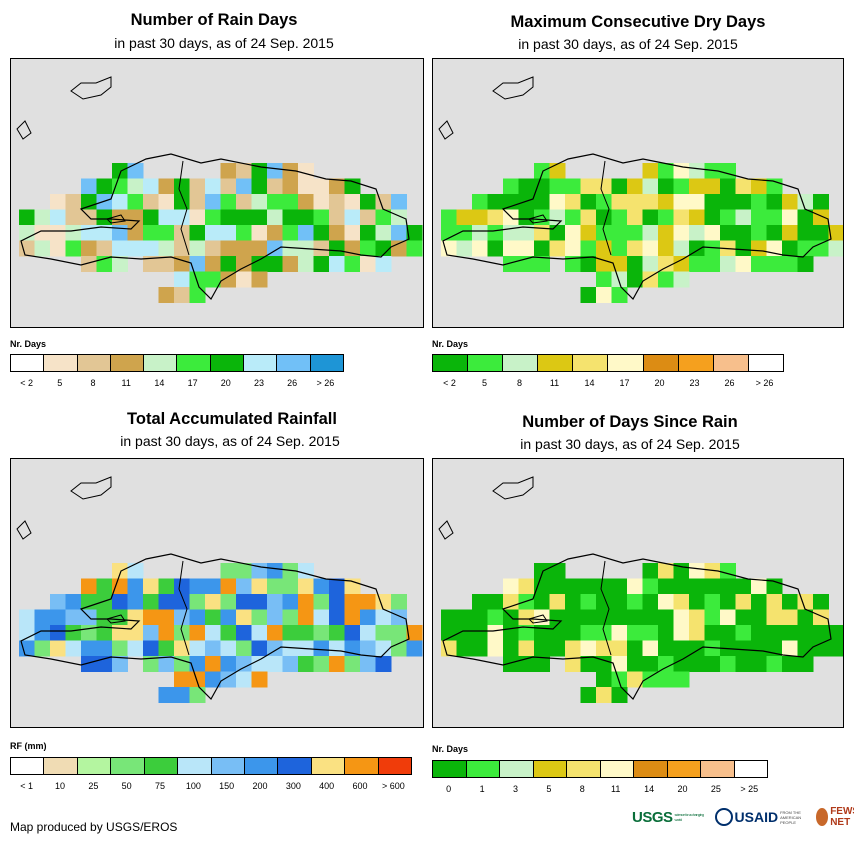 The height and width of the screenshot is (845, 854). Describe the element at coordinates (628, 44) in the screenshot. I see `panel-2-subtitle: in past 30 days, as of 24 Sep. 2015` at that location.